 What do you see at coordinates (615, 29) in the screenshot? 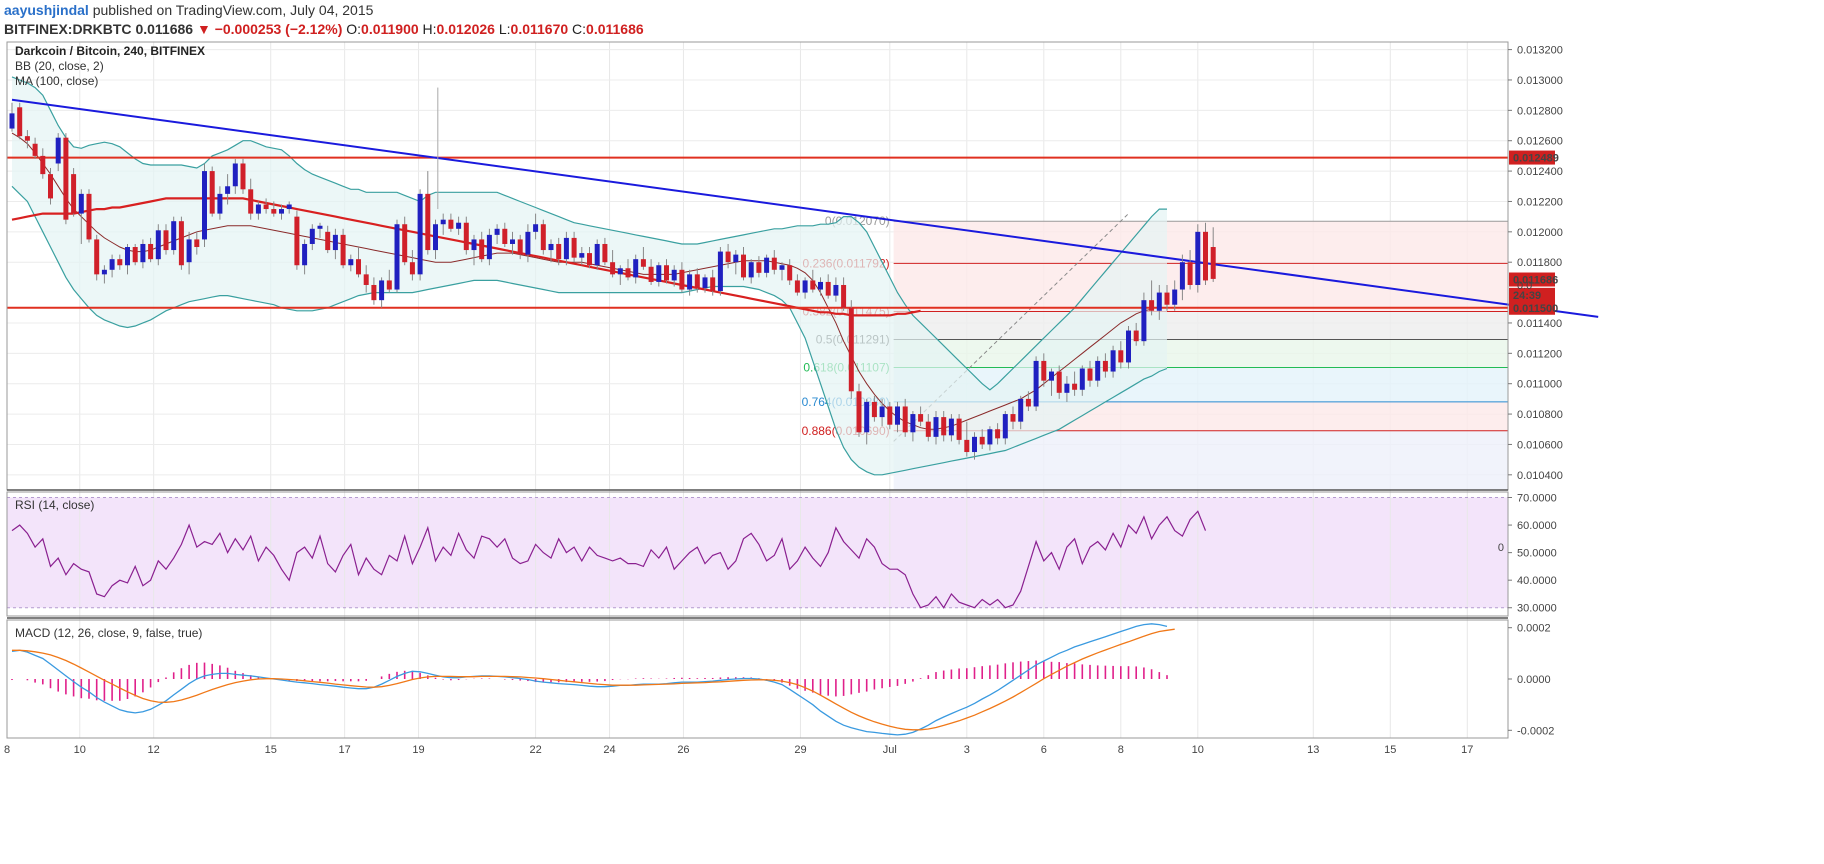
I see `close-value: 0.011686` at bounding box center [615, 29].